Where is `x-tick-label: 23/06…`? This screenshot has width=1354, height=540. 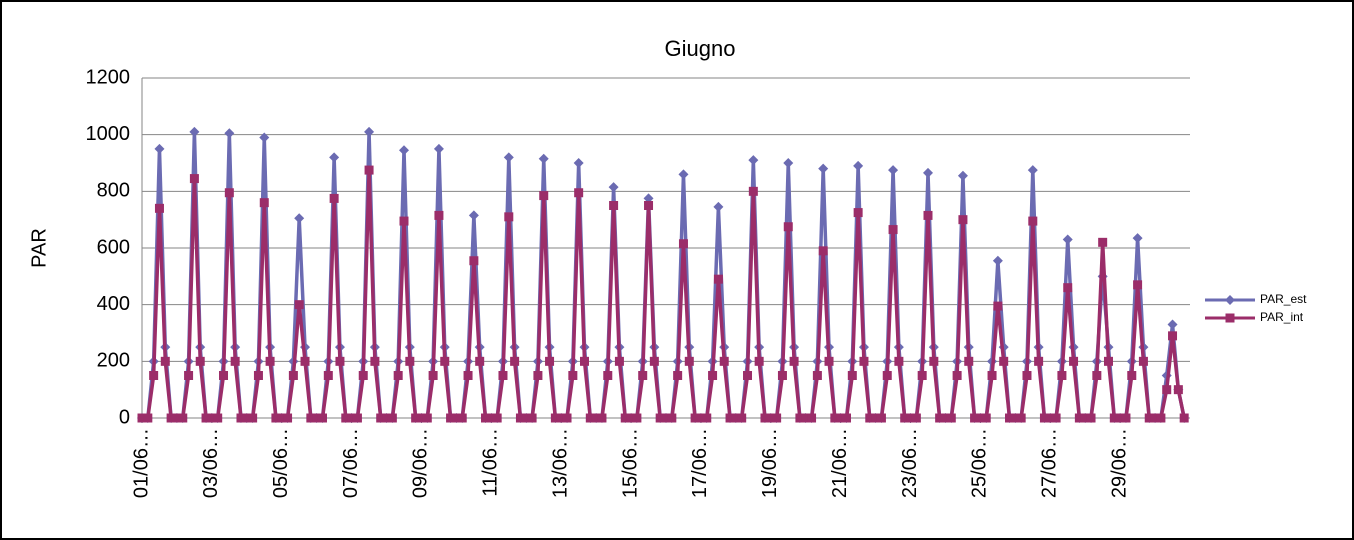
x-tick-label: 23/06… is located at coordinates (910, 463).